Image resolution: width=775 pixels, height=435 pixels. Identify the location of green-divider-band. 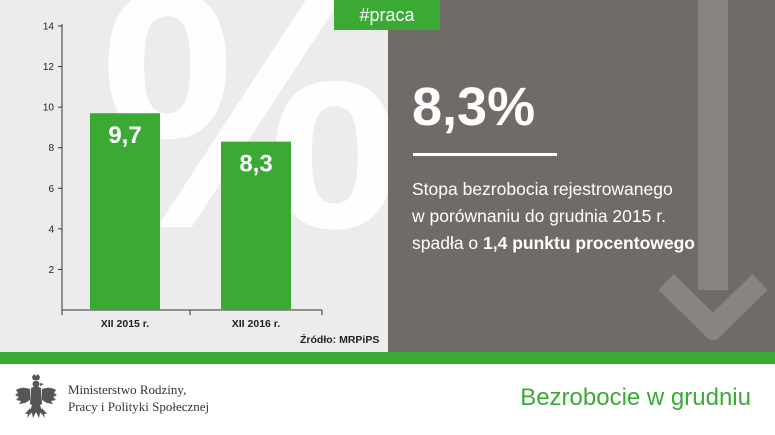
(387, 358).